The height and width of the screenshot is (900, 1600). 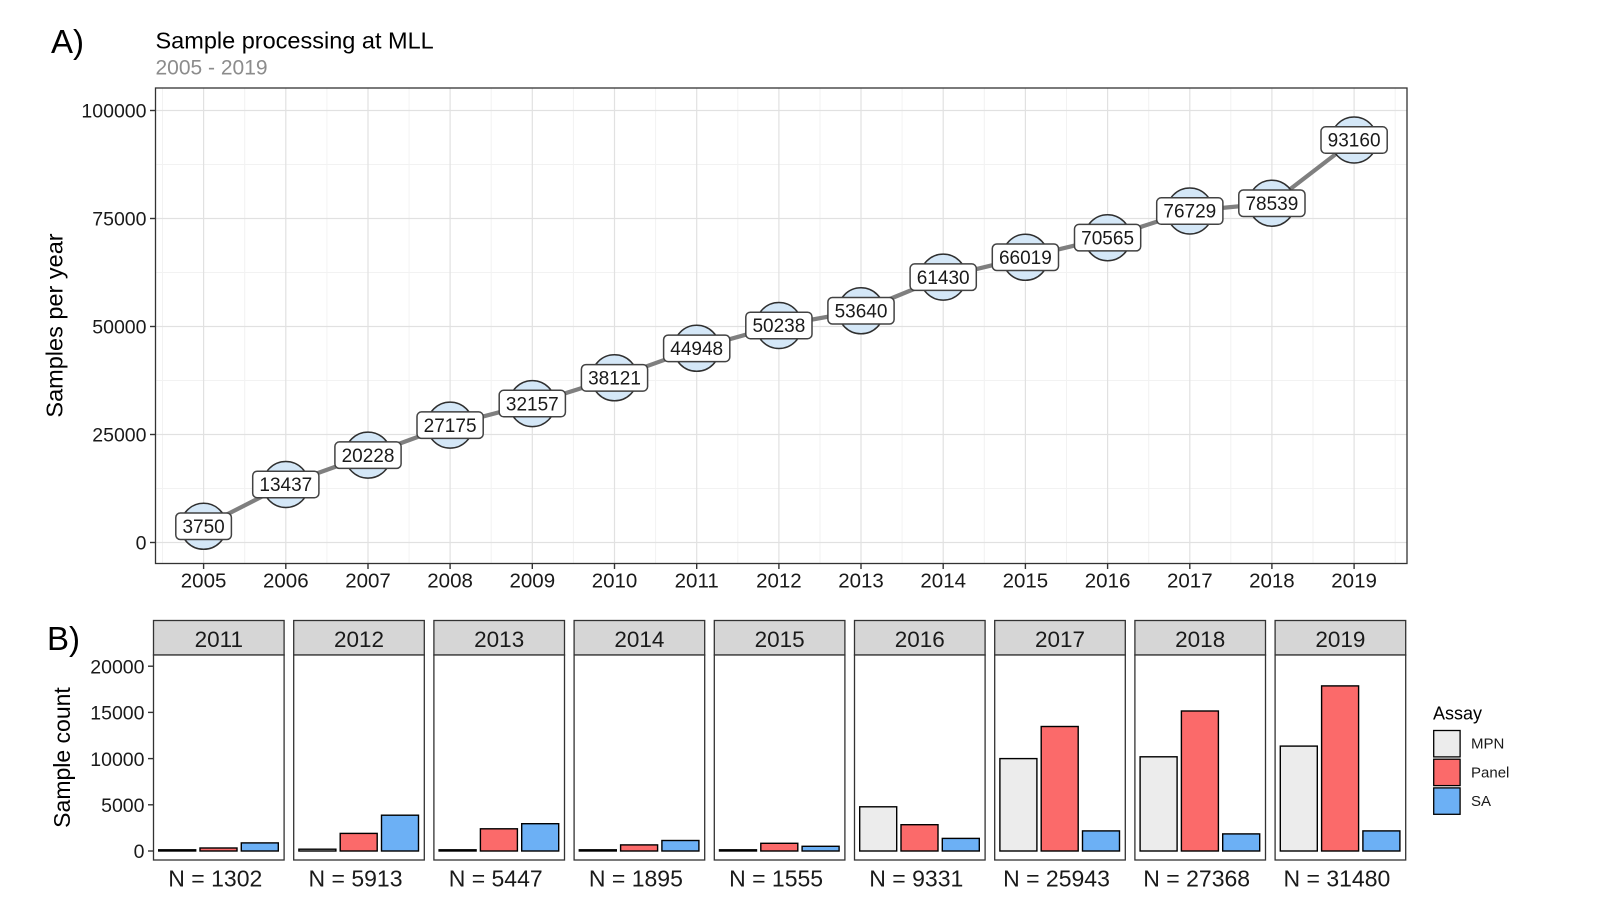 I want to click on svg-text: 100000, so click(x=113, y=112).